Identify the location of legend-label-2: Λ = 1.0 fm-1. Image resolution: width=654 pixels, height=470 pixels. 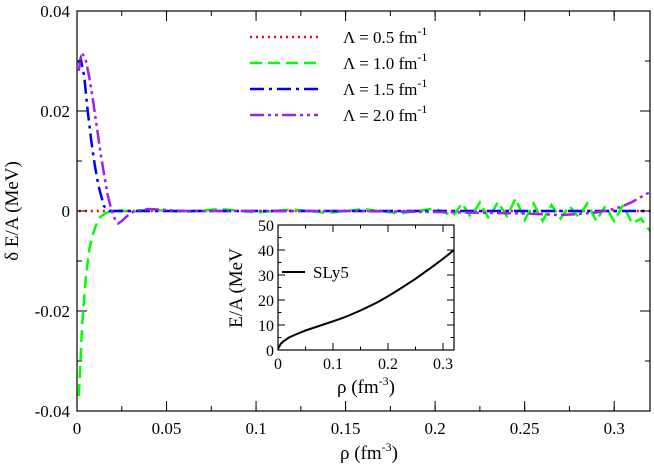
(385, 61).